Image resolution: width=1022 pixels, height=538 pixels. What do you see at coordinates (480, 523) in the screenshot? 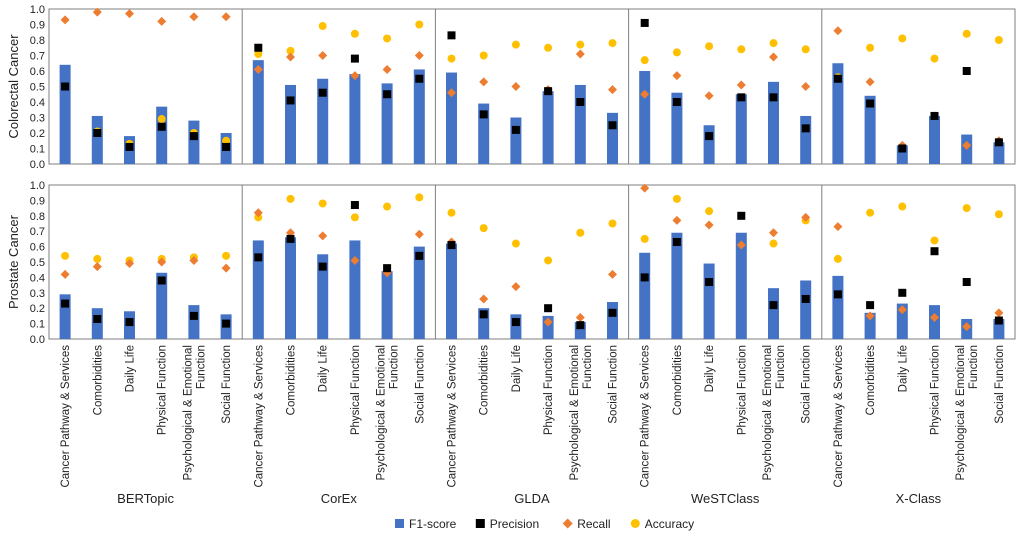
I see `legend-swatch-square` at bounding box center [480, 523].